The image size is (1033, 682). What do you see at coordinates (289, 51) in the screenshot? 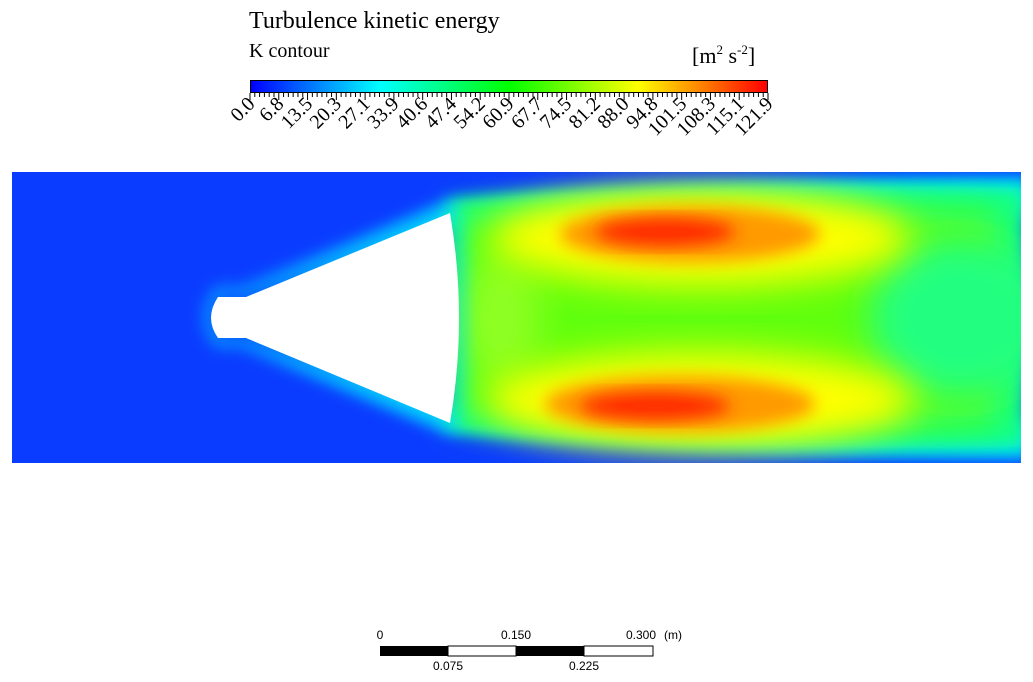
I see `legend-subtitle: K contour` at bounding box center [289, 51].